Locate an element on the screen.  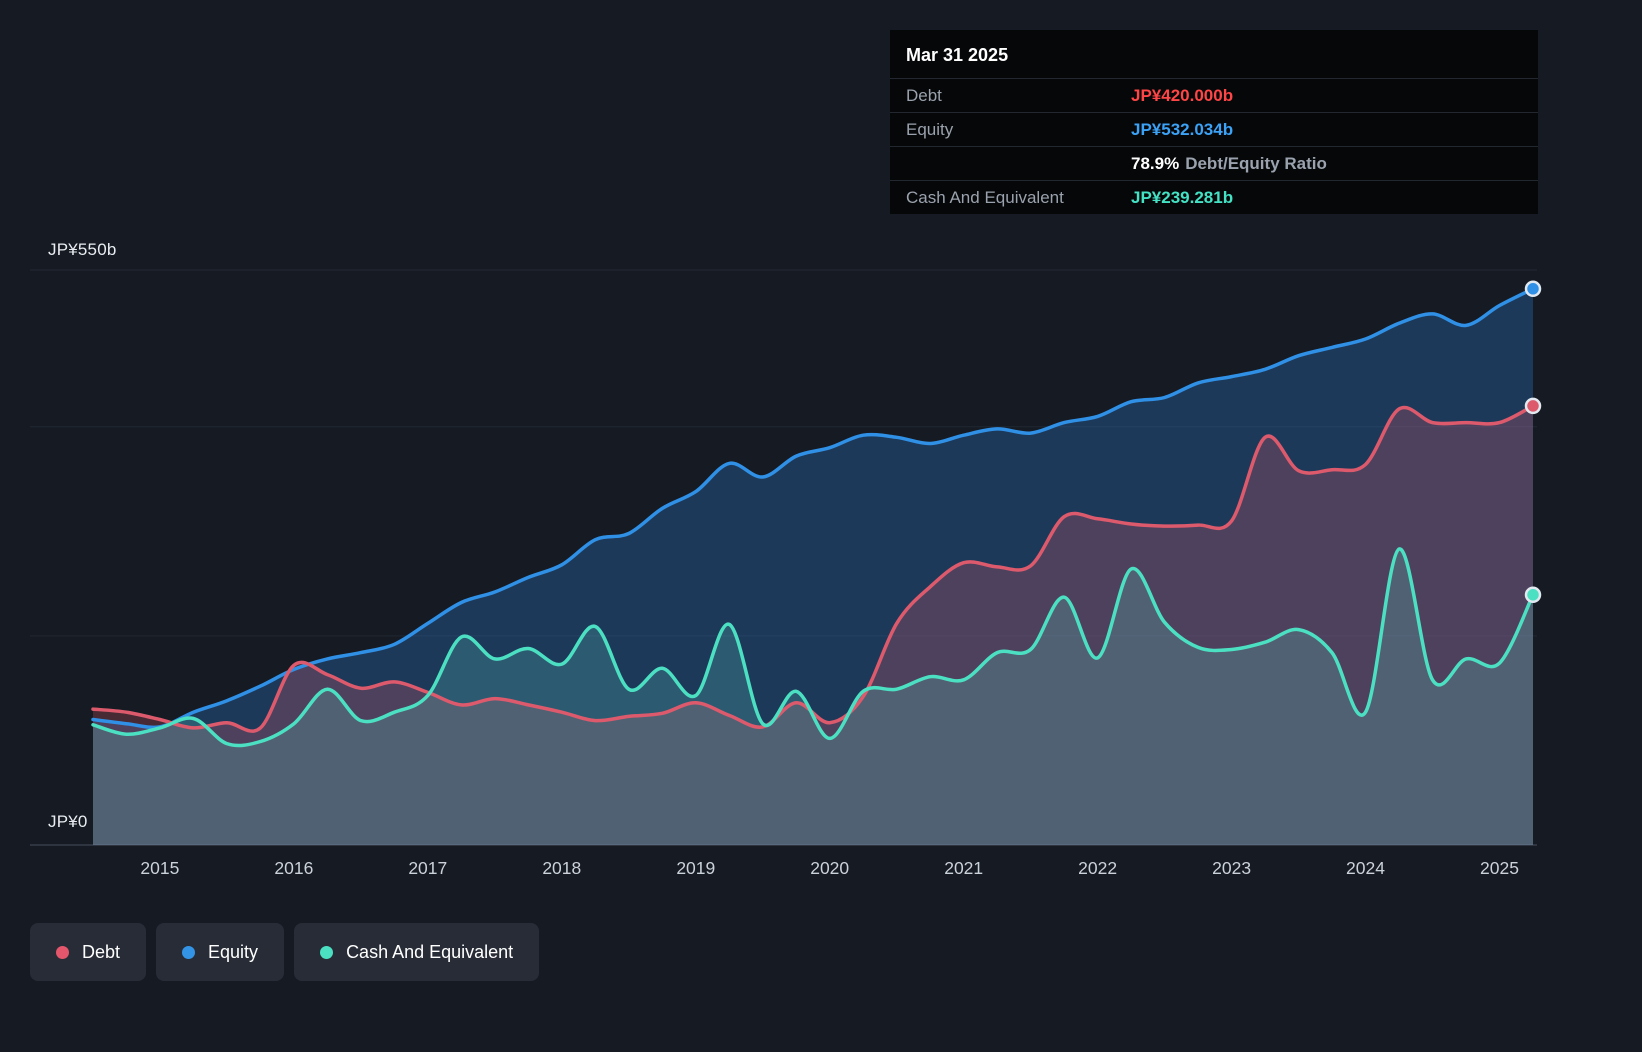
legend-item-equity: Equity is located at coordinates (220, 952).